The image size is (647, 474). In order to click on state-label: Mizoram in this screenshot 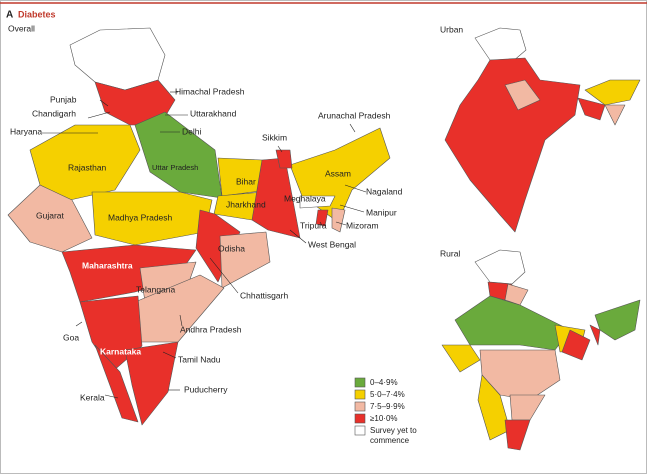, I will do `click(362, 225)`.